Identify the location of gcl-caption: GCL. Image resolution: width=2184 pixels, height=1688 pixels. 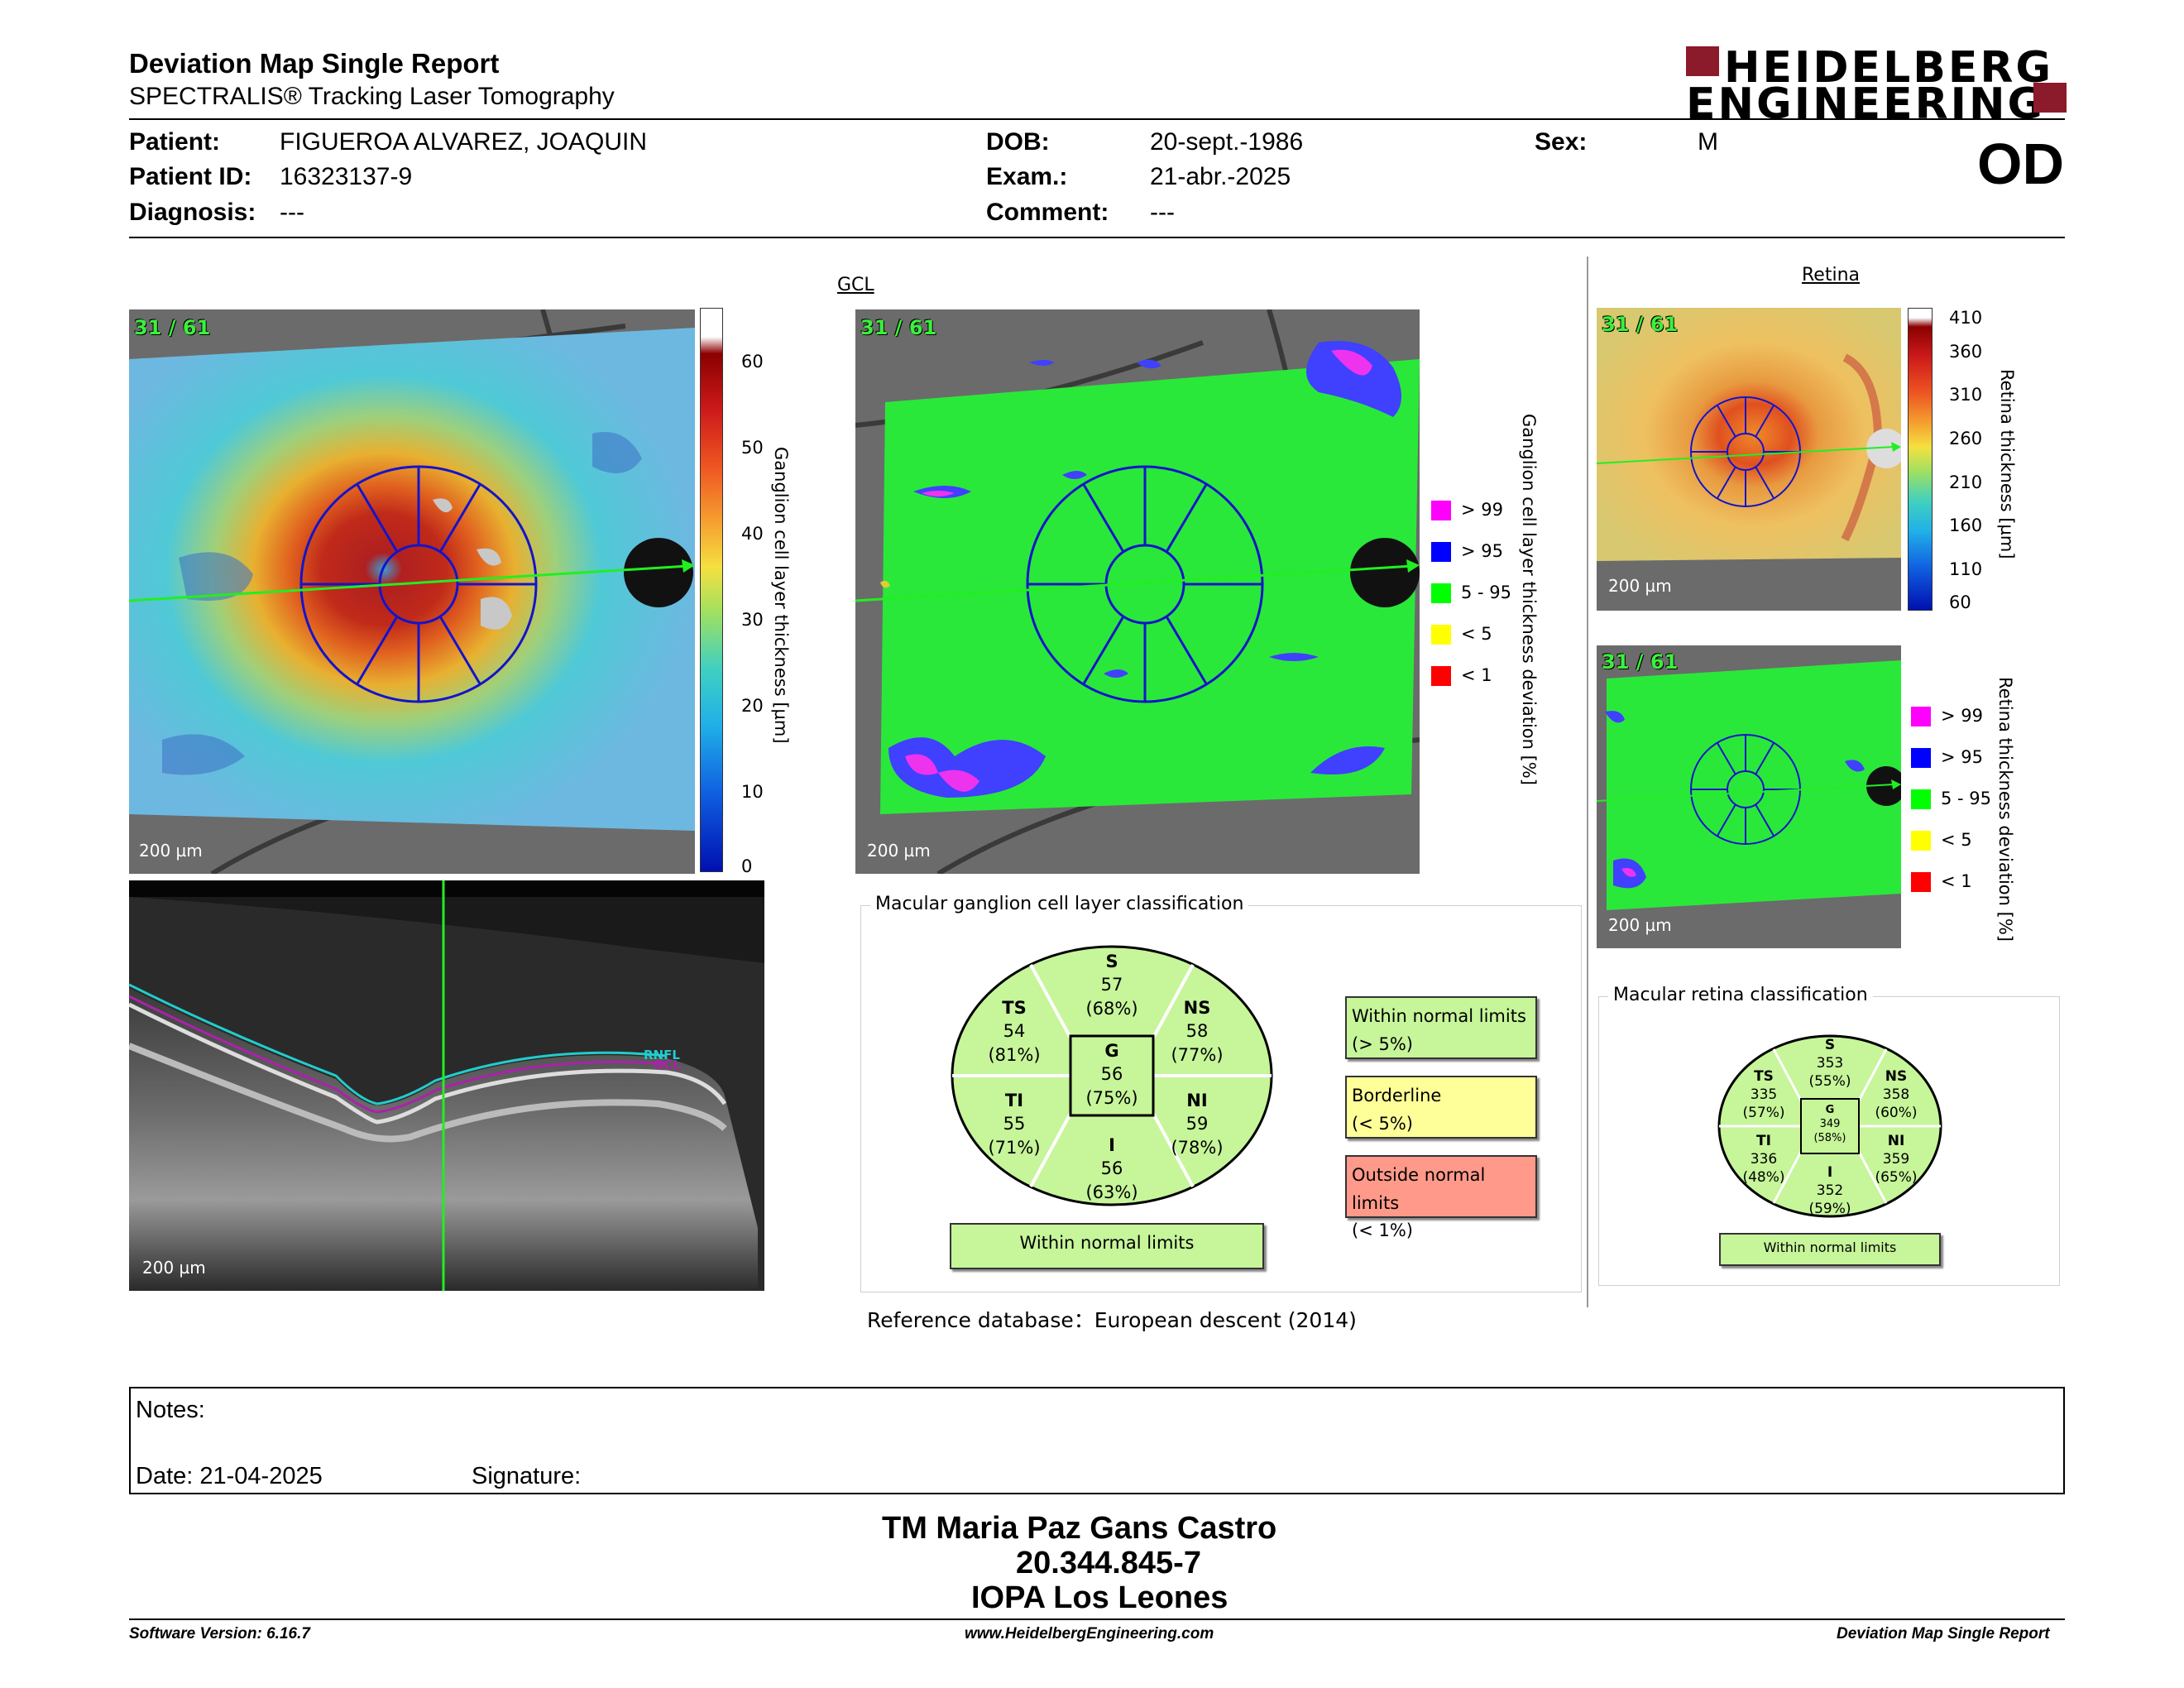
(855, 285).